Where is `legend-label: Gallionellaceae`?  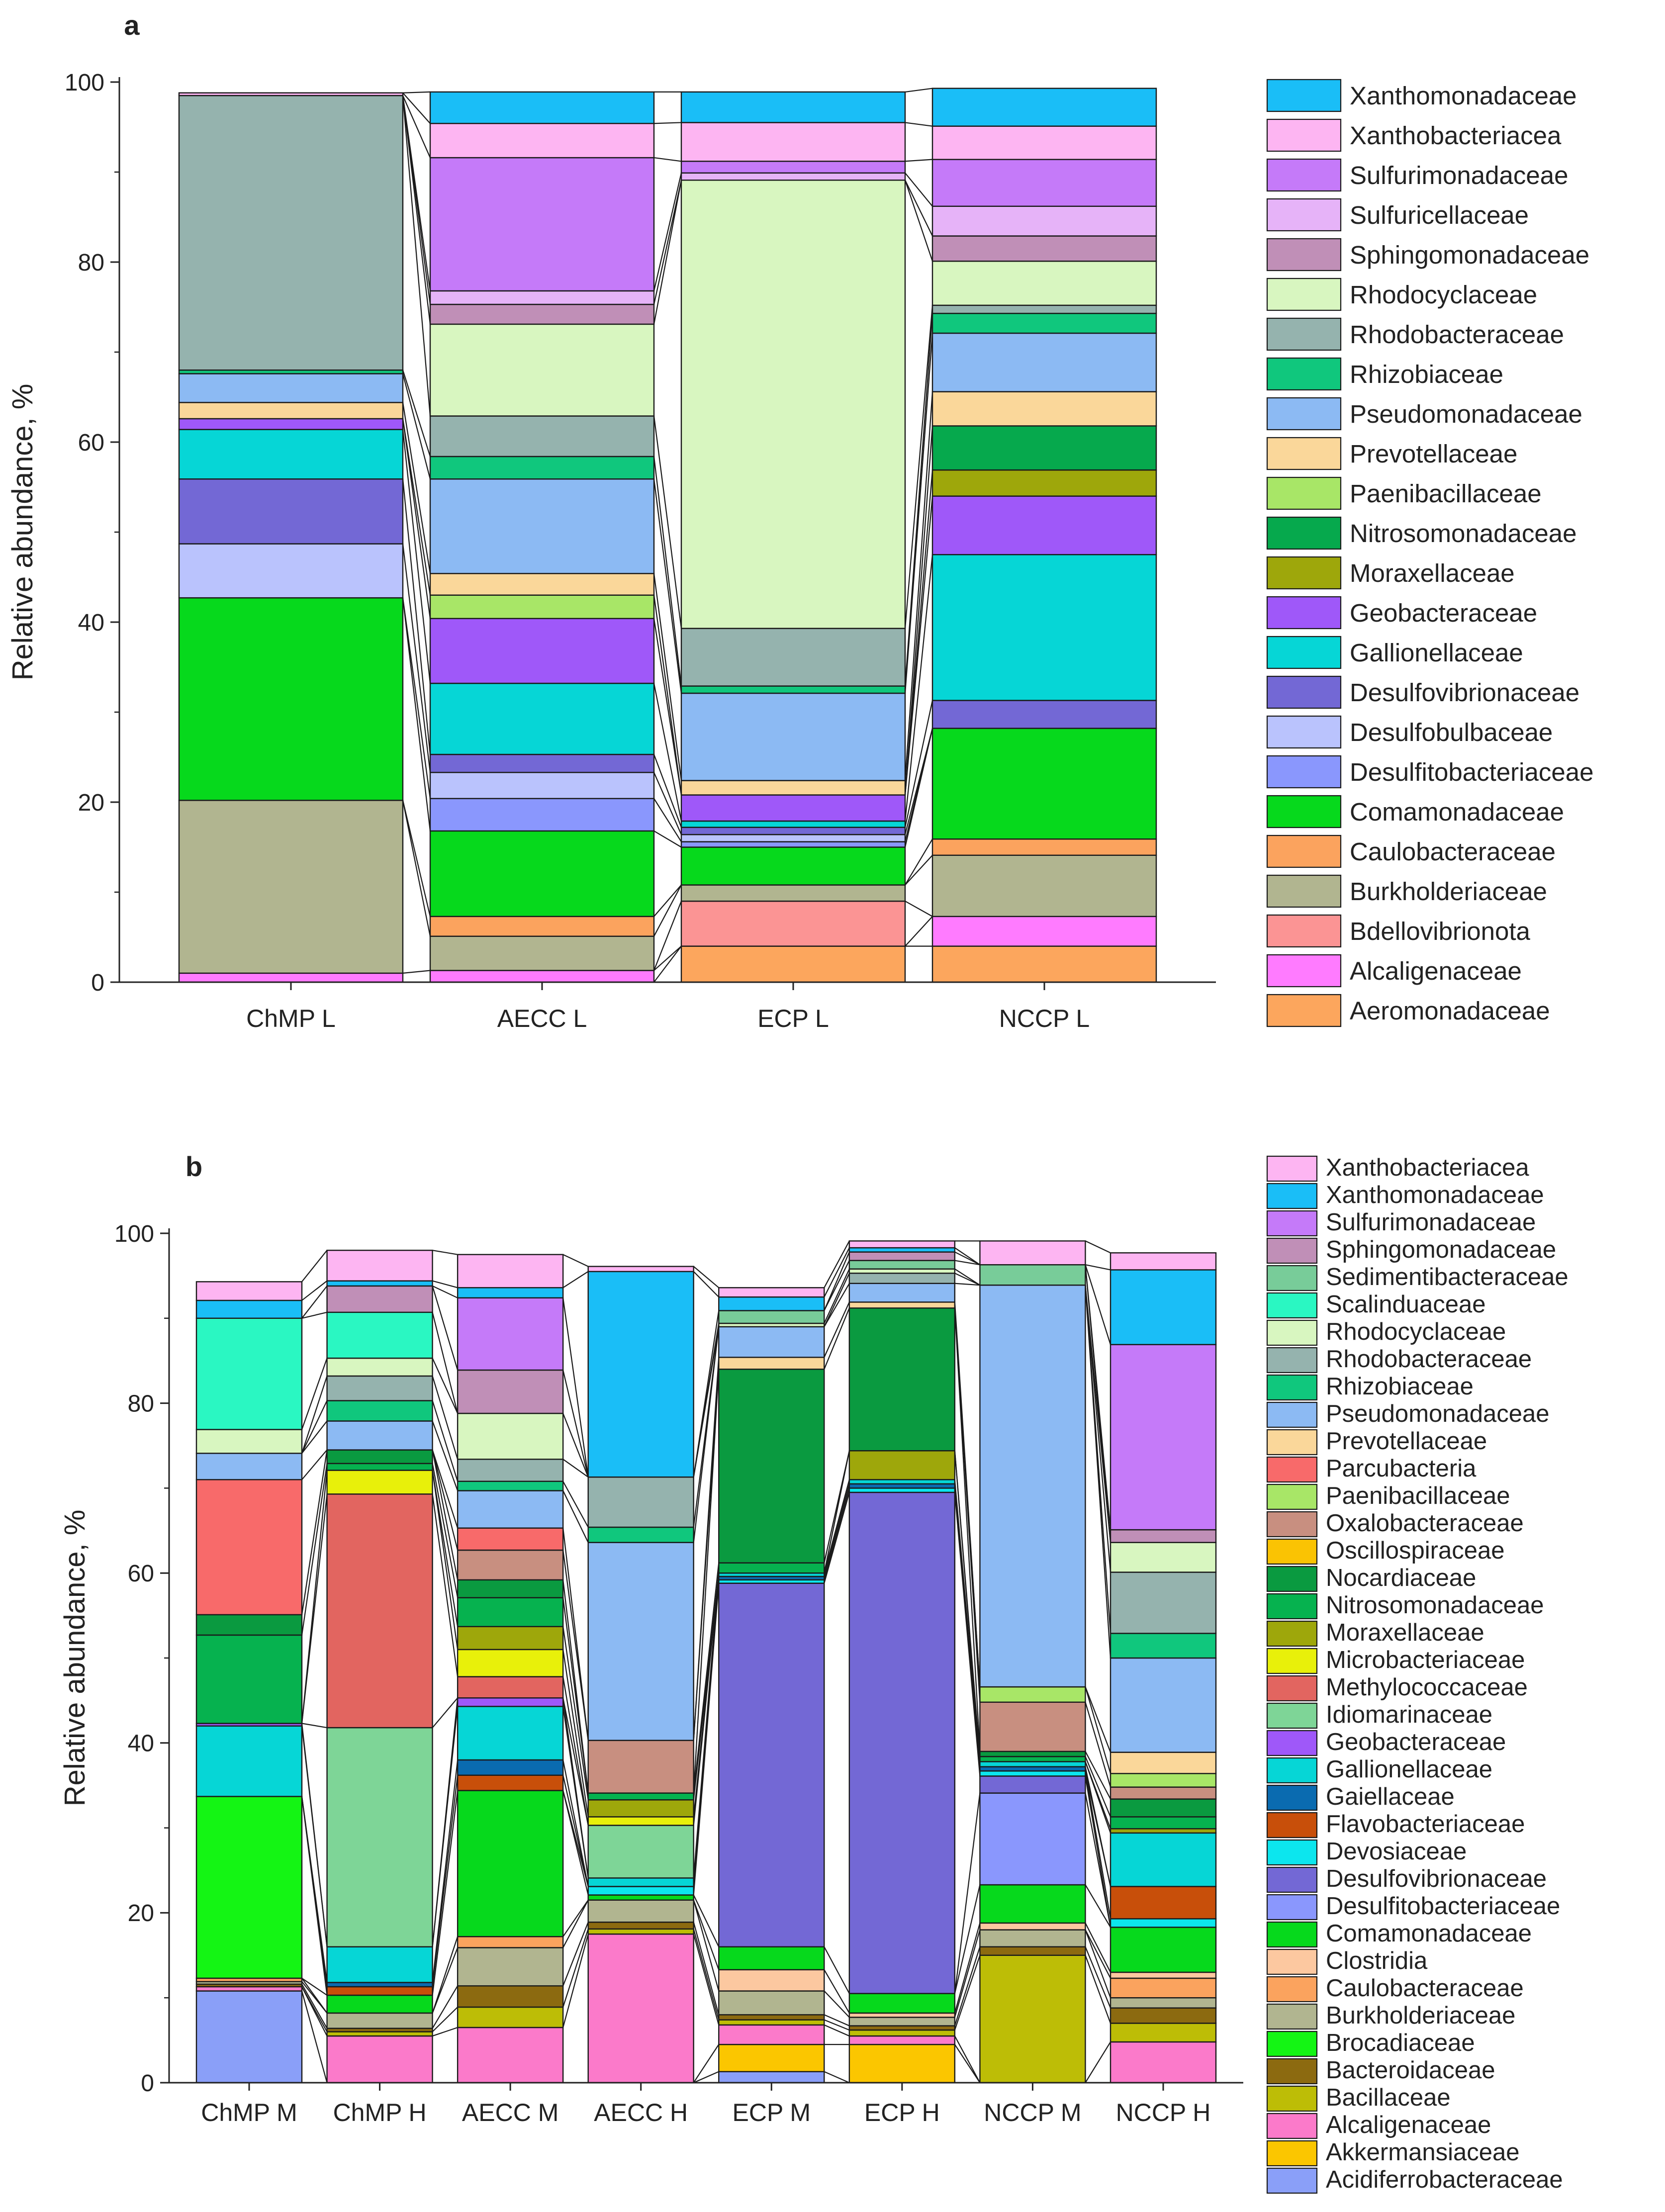
legend-label: Gallionellaceae is located at coordinates (1409, 1769).